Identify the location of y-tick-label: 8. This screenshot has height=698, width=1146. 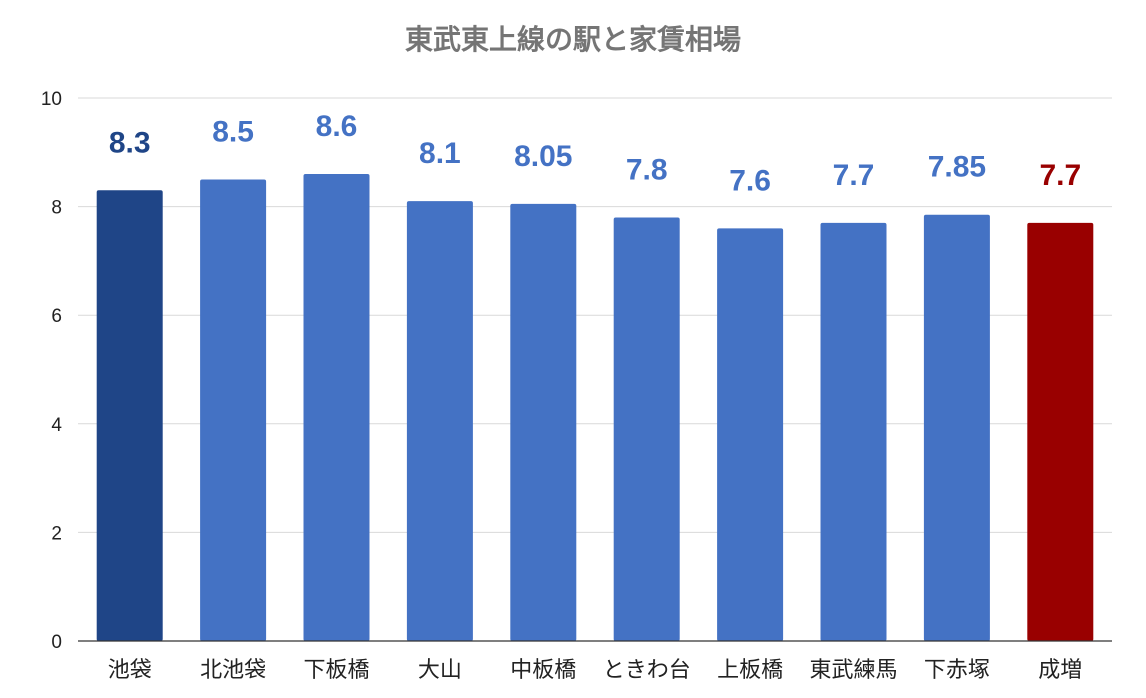
(56, 208).